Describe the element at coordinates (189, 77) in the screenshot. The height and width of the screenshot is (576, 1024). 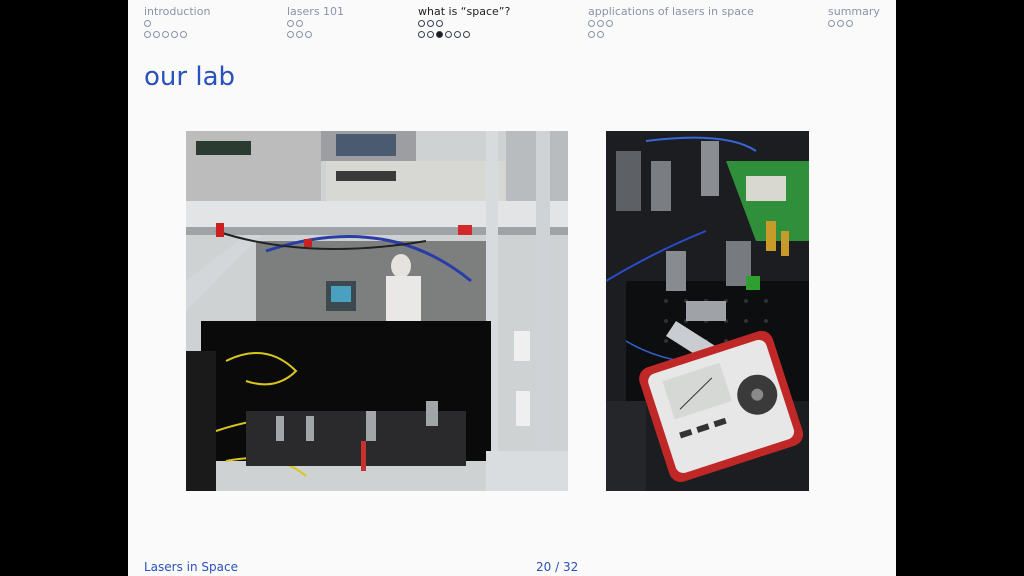
I see `frame-title: our lab` at that location.